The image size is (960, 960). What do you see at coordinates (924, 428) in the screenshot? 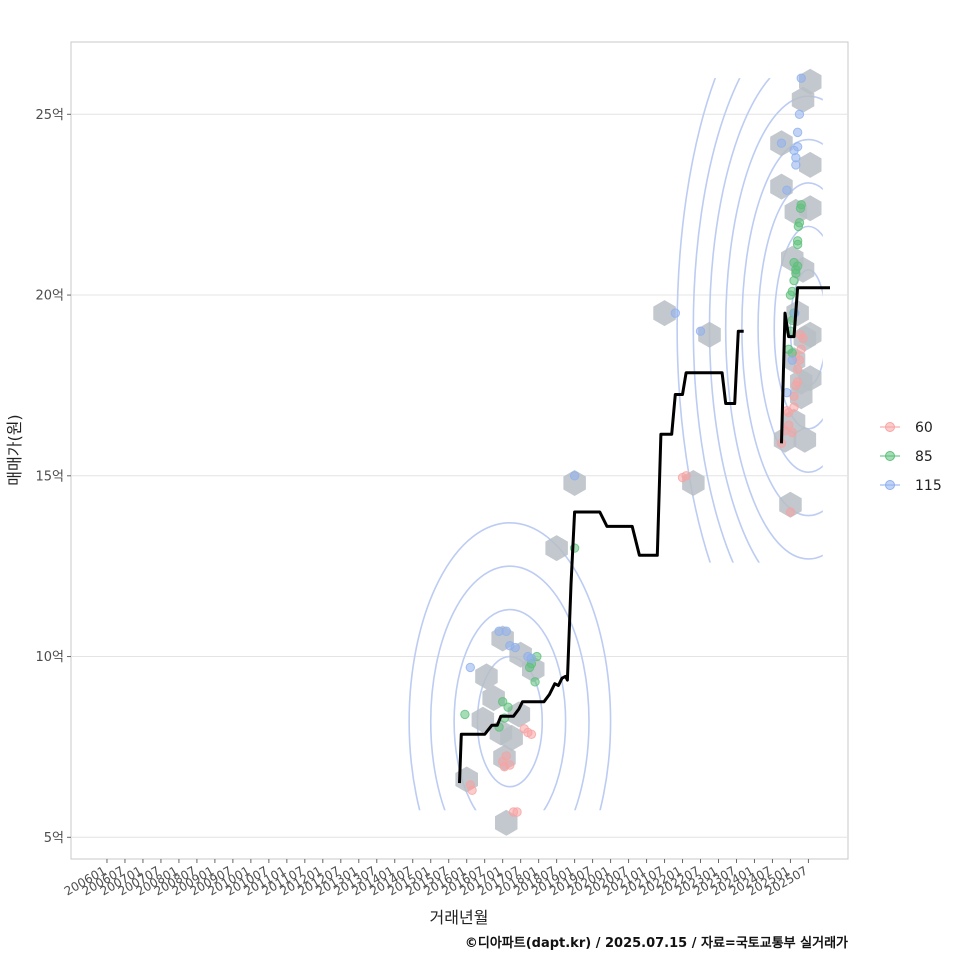
I see `legend-label: 60` at bounding box center [924, 428].